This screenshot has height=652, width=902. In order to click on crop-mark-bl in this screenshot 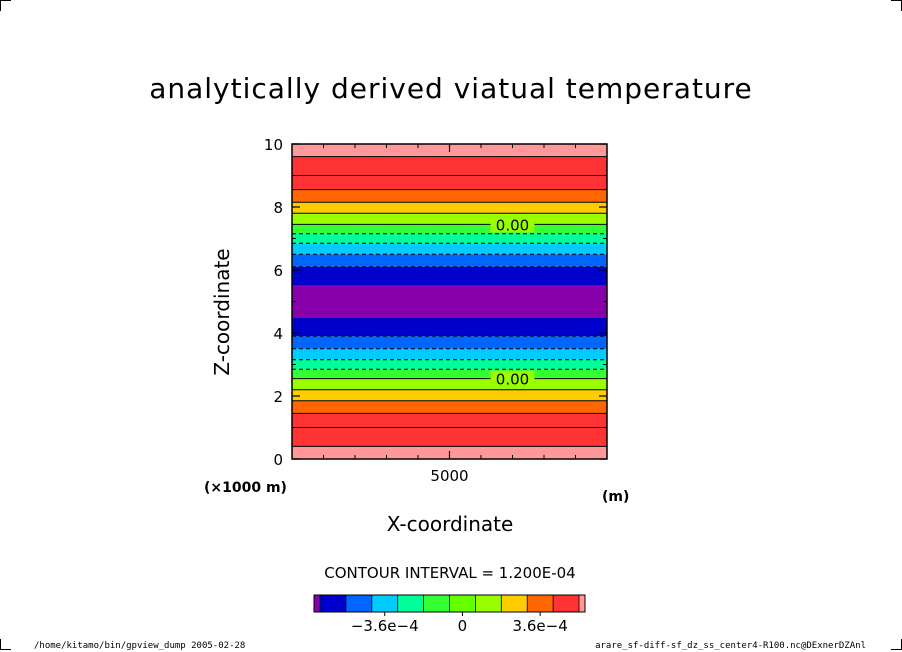, I will do `click(5, 644)`.